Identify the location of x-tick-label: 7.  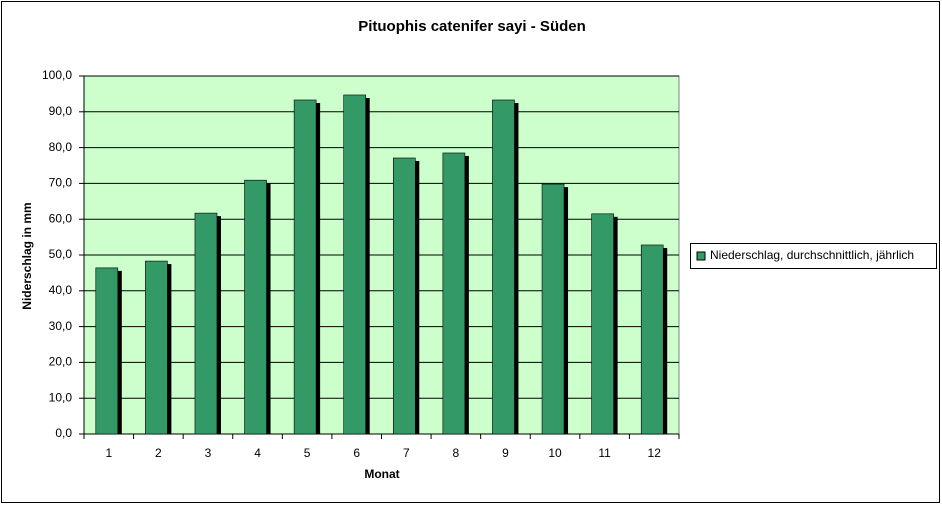
(406, 453).